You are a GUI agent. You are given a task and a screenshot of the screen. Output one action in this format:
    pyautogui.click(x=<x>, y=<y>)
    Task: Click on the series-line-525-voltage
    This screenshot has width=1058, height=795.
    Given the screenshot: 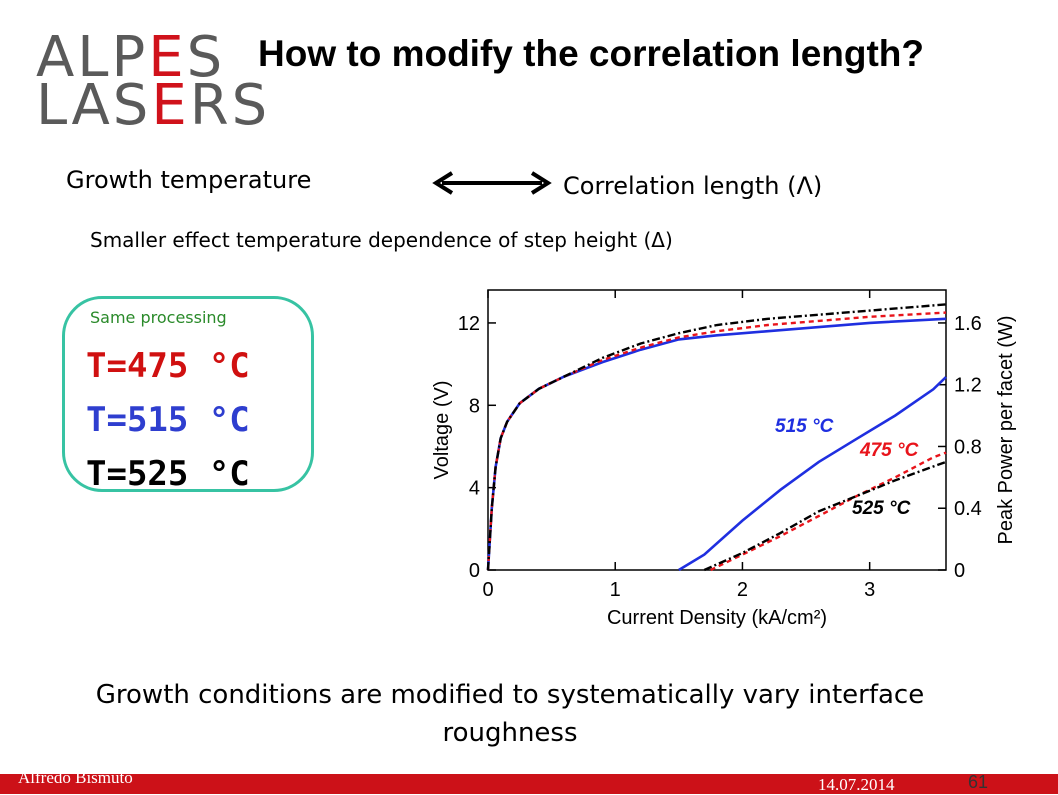 What is the action you would take?
    pyautogui.click(x=716, y=437)
    